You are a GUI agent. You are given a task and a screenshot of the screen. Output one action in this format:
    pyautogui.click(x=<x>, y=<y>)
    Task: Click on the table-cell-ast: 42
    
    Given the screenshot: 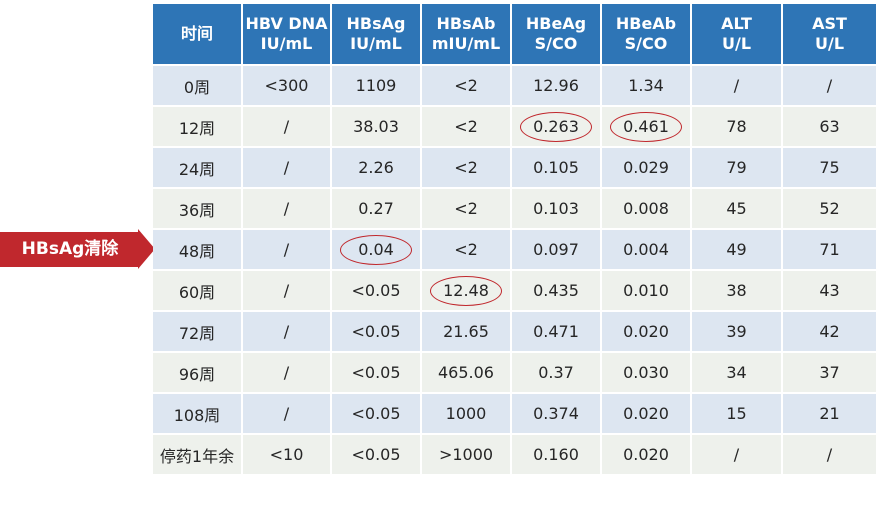 What is the action you would take?
    pyautogui.click(x=829, y=331)
    